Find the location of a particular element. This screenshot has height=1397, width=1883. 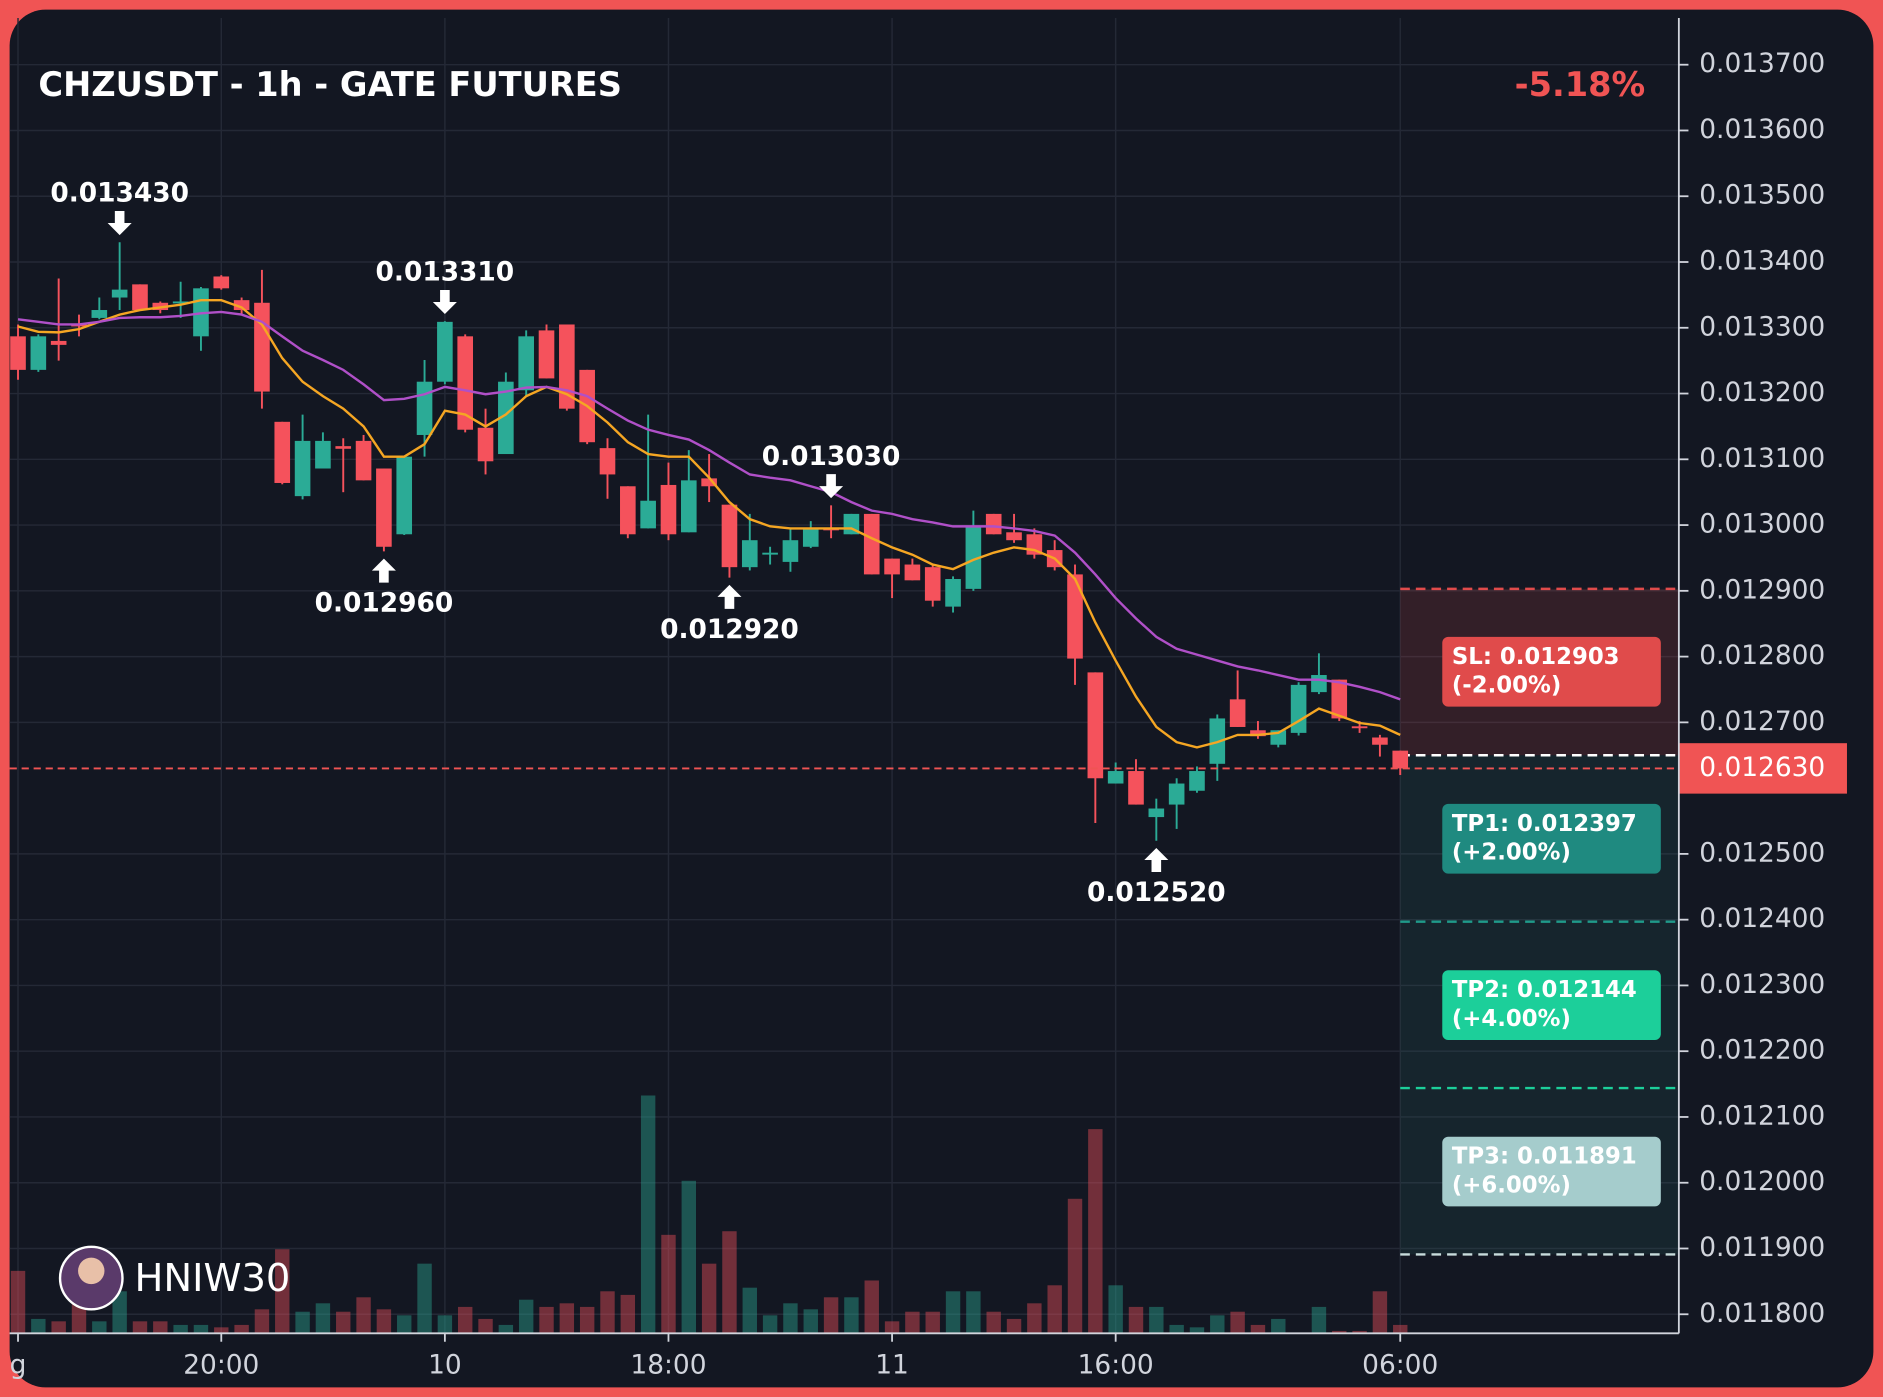

y-tick-label: 0.012900 is located at coordinates (1762, 589).